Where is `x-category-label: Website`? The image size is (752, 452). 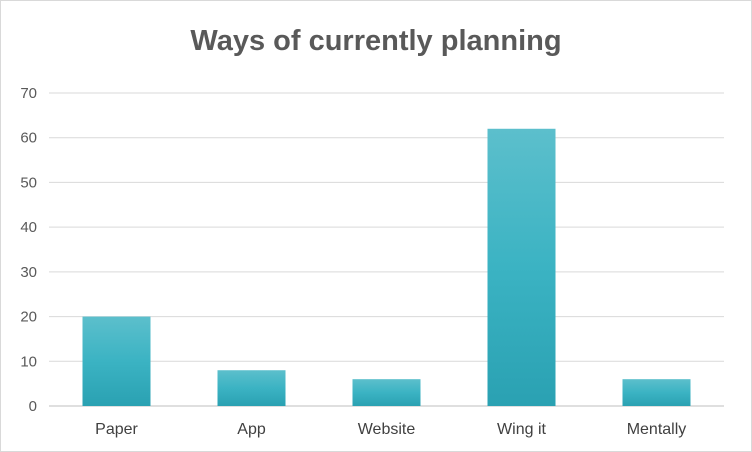 x-category-label: Website is located at coordinates (387, 429).